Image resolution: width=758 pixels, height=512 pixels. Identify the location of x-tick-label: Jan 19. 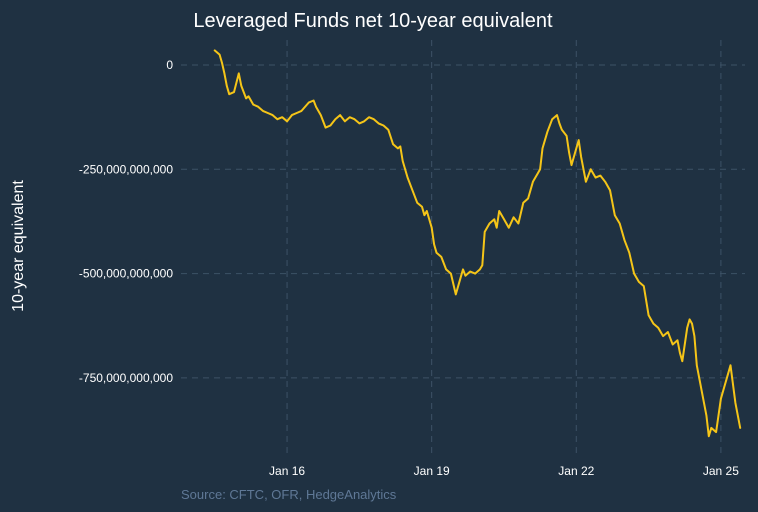
(432, 471).